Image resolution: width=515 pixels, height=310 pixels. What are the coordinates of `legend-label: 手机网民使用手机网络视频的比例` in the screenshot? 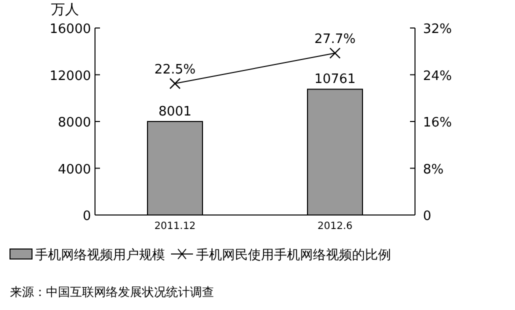 It's located at (293, 255).